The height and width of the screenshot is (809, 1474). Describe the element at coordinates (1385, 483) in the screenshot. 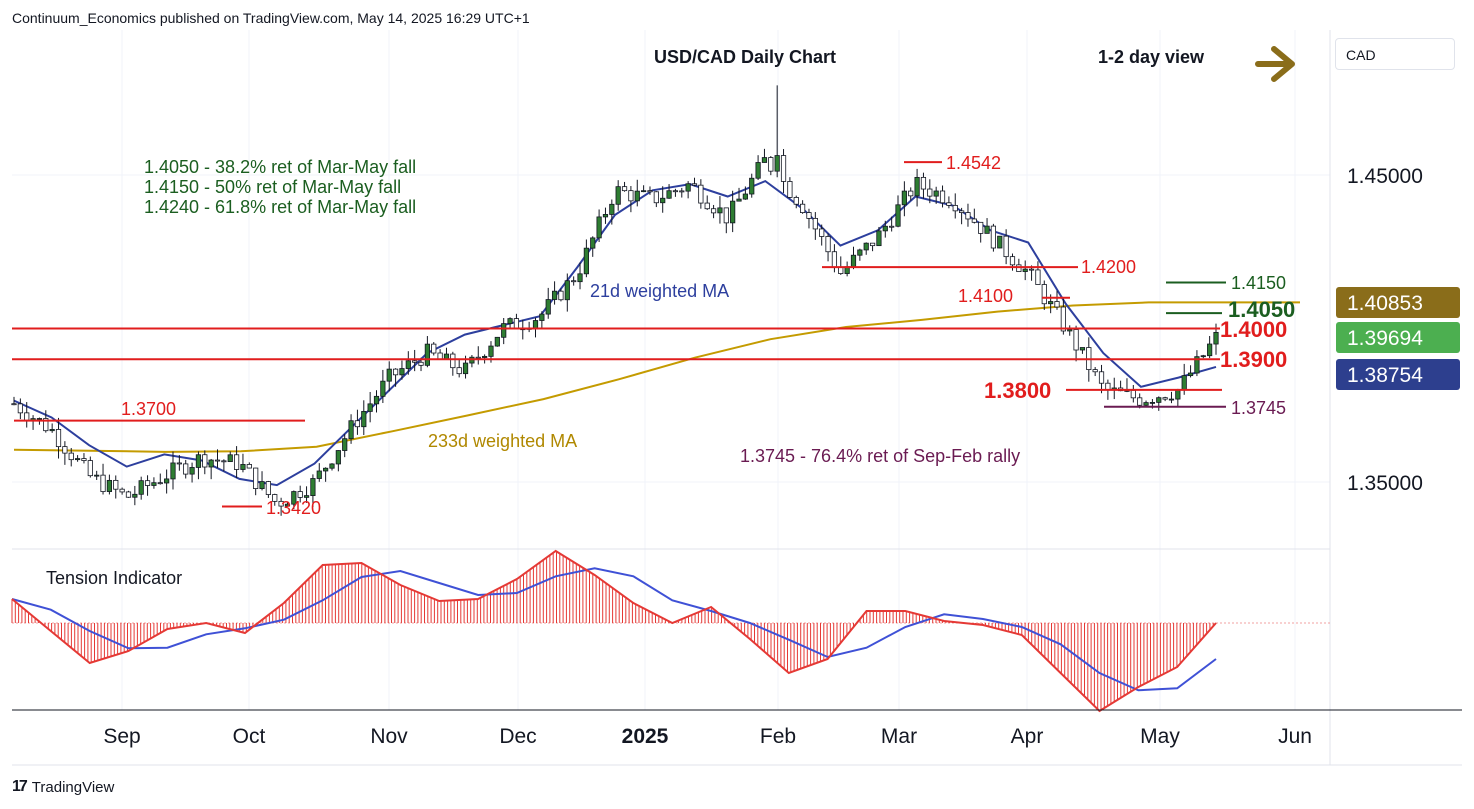

I see `y-tick-135: 1.35000` at that location.